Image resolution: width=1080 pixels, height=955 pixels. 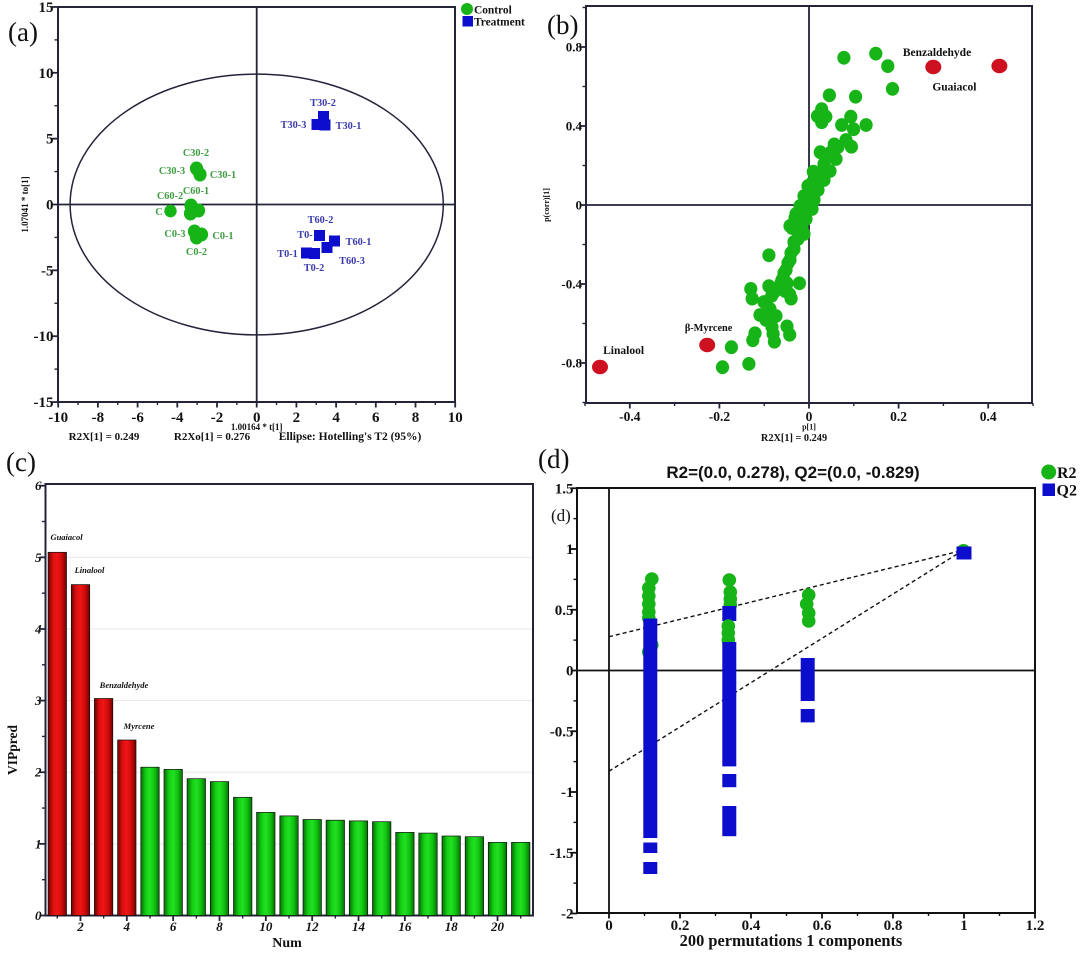 What do you see at coordinates (158, 212) in the screenshot?
I see `svg-text: C` at bounding box center [158, 212].